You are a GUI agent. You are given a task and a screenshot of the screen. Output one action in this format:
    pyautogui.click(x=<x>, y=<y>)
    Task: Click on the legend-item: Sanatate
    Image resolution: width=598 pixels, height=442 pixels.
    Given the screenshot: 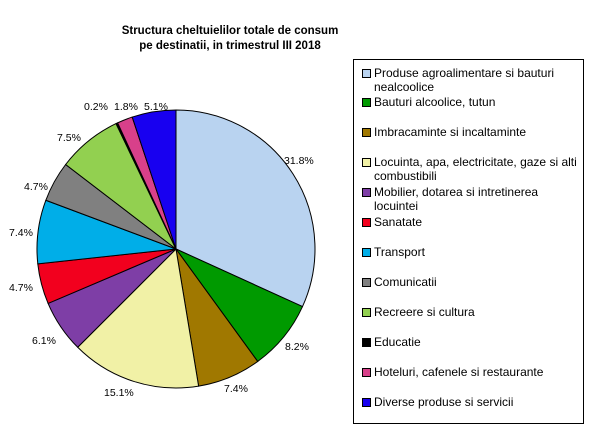 What is the action you would take?
    pyautogui.click(x=471, y=222)
    